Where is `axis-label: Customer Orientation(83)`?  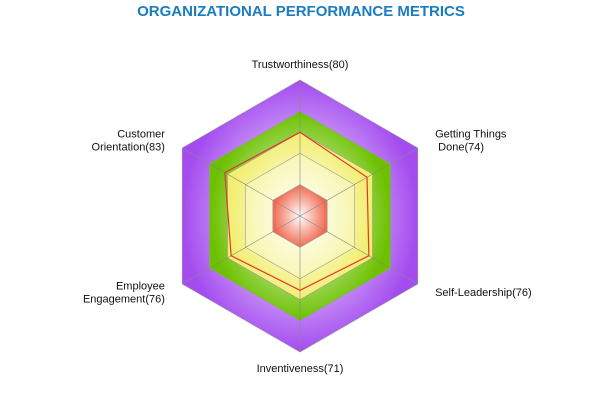
axis-label: Customer Orientation(83) is located at coordinates (129, 141).